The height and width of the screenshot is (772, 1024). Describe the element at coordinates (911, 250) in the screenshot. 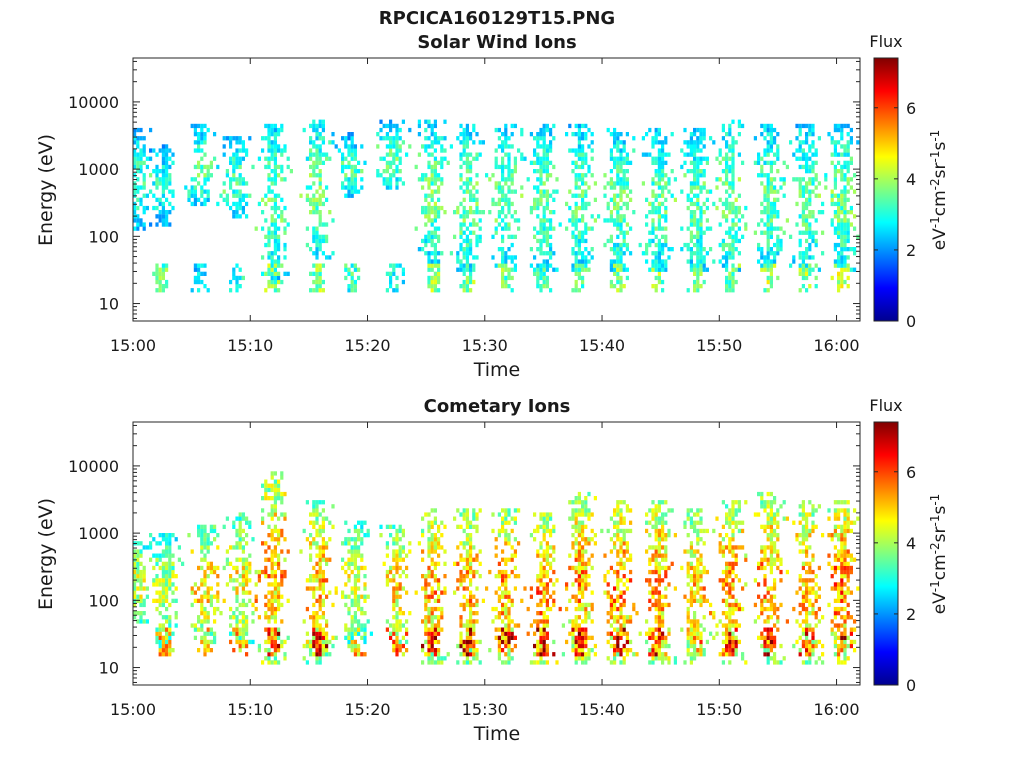

I see `colorbar-tick-label: 2` at that location.